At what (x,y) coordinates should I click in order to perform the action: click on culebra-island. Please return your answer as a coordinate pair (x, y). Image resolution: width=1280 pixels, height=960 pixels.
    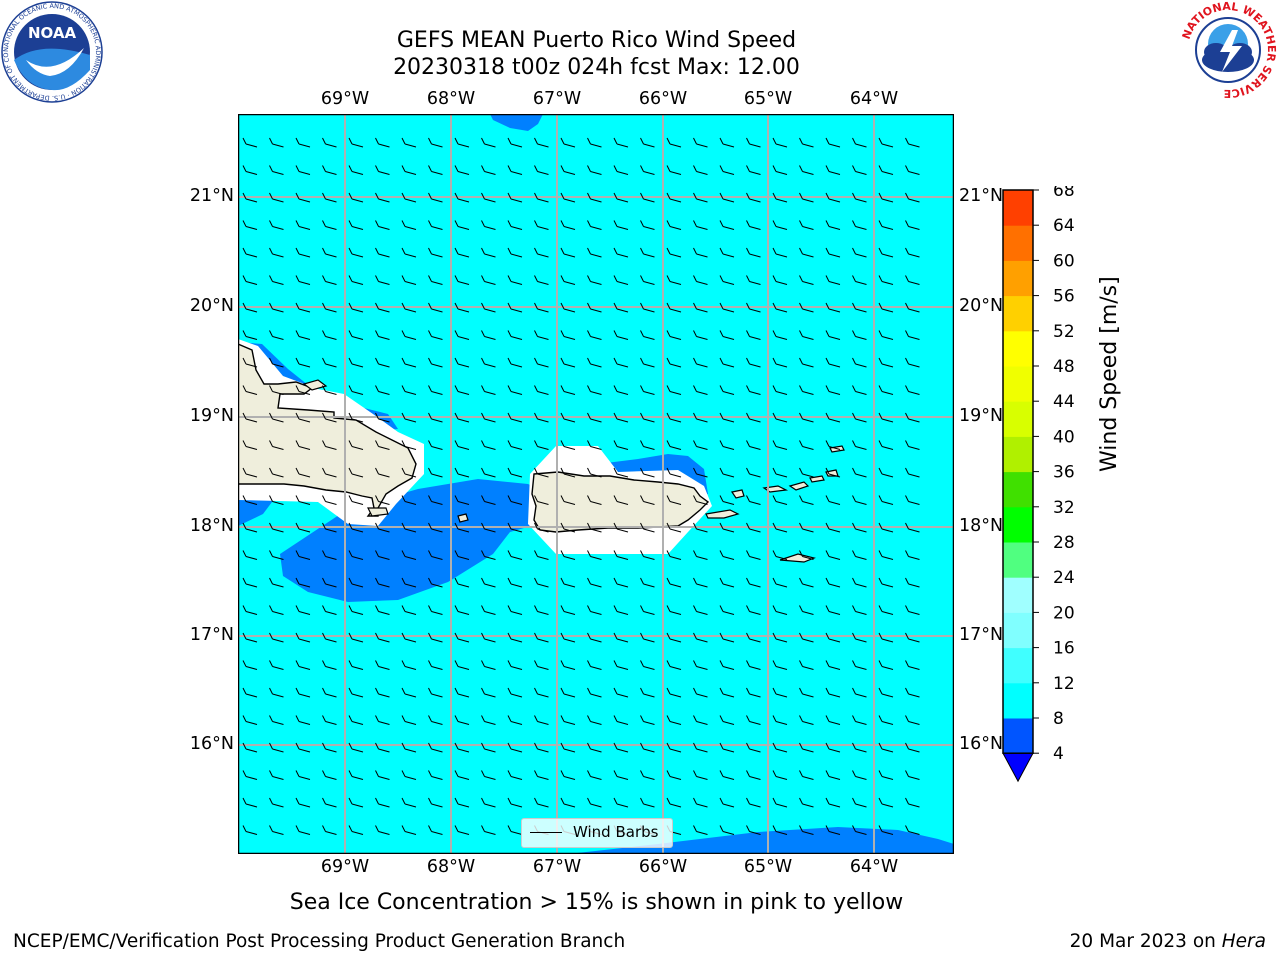
    Looking at the image, I should click on (738, 494).